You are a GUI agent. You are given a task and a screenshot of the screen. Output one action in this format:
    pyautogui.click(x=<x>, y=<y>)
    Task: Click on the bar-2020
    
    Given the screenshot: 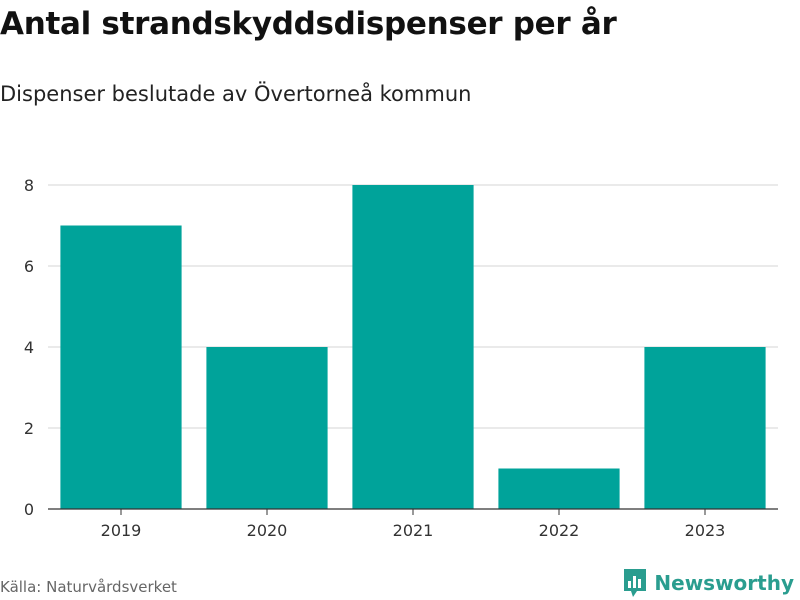 What is the action you would take?
    pyautogui.click(x=267, y=428)
    